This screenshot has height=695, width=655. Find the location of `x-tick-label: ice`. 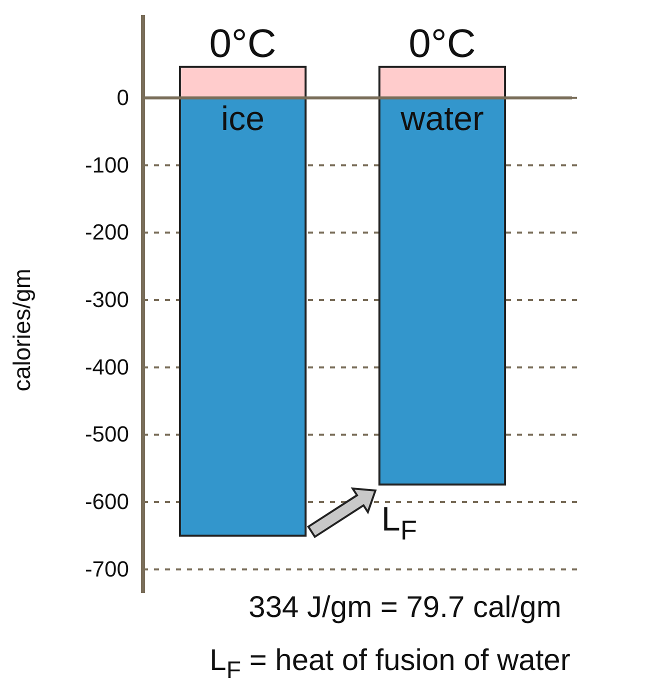

x-tick-label: ice is located at coordinates (243, 119).